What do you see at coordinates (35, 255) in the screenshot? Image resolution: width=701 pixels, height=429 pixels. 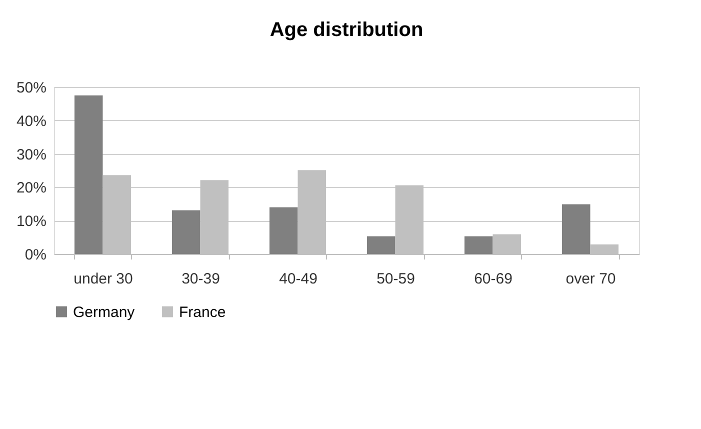 I see `y-tick-label: 0%` at bounding box center [35, 255].